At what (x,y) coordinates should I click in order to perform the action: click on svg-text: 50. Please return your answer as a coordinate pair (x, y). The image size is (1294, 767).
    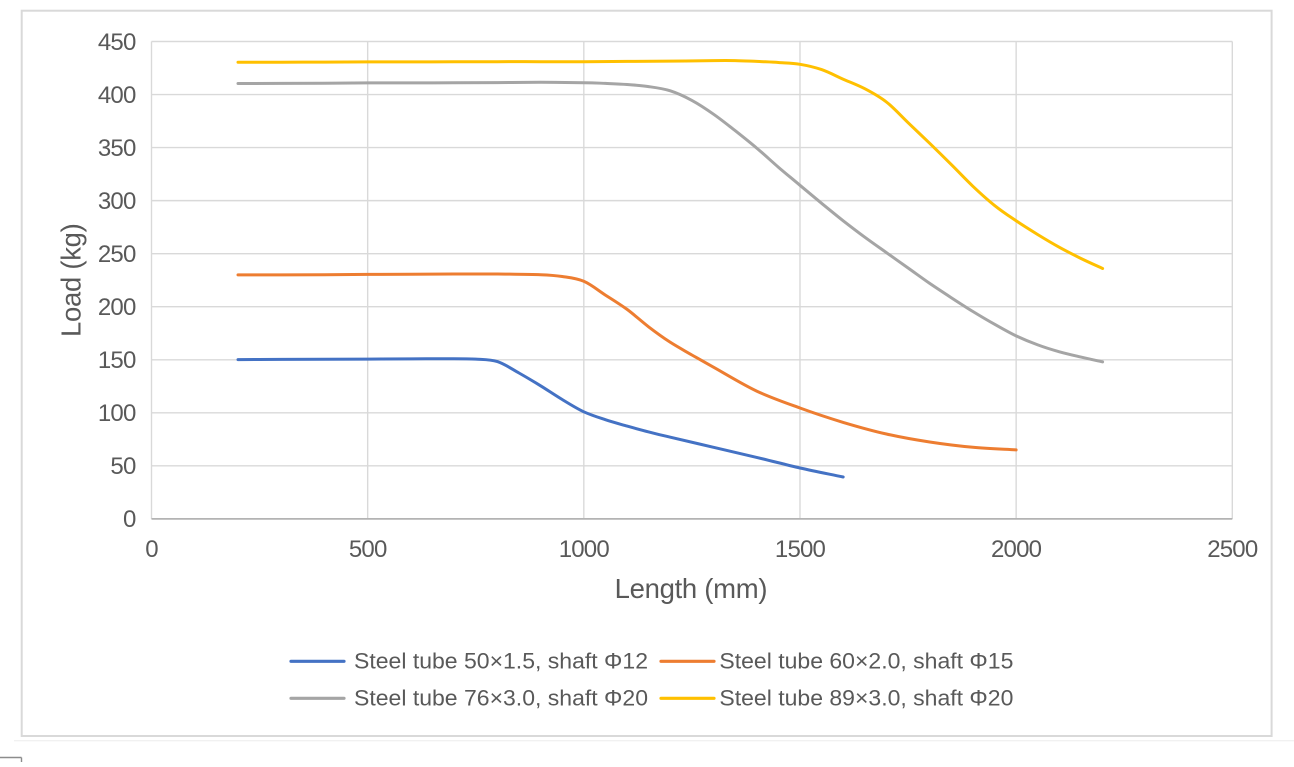
    Looking at the image, I should click on (123, 466).